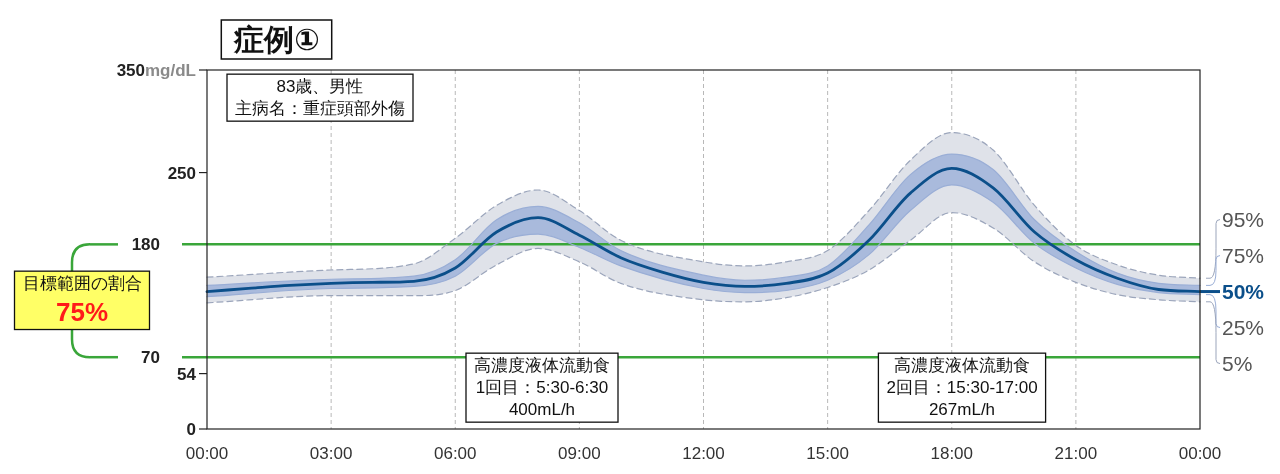  Describe the element at coordinates (187, 374) in the screenshot. I see `y-tick-label: 54` at that location.